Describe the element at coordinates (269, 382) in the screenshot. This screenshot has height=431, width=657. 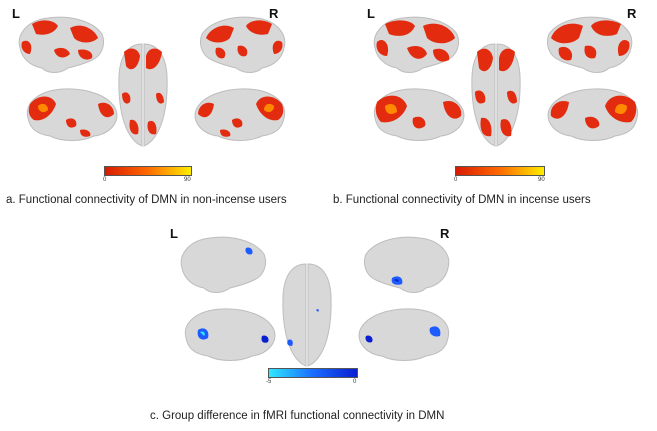
I see `colorbar-min-label: -5` at that location.